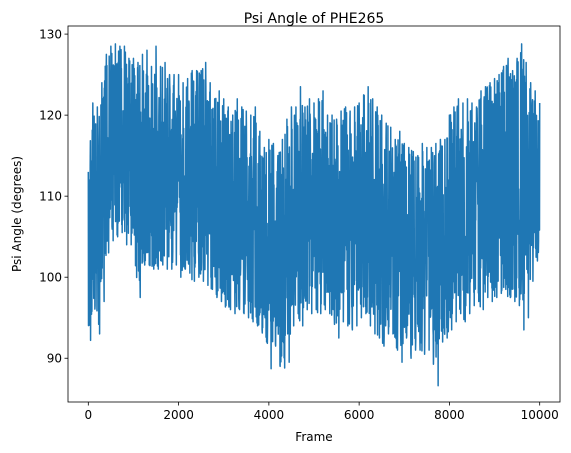 The height and width of the screenshot is (453, 571). Describe the element at coordinates (178, 415) in the screenshot. I see `x-tick-label: 2000` at that location.